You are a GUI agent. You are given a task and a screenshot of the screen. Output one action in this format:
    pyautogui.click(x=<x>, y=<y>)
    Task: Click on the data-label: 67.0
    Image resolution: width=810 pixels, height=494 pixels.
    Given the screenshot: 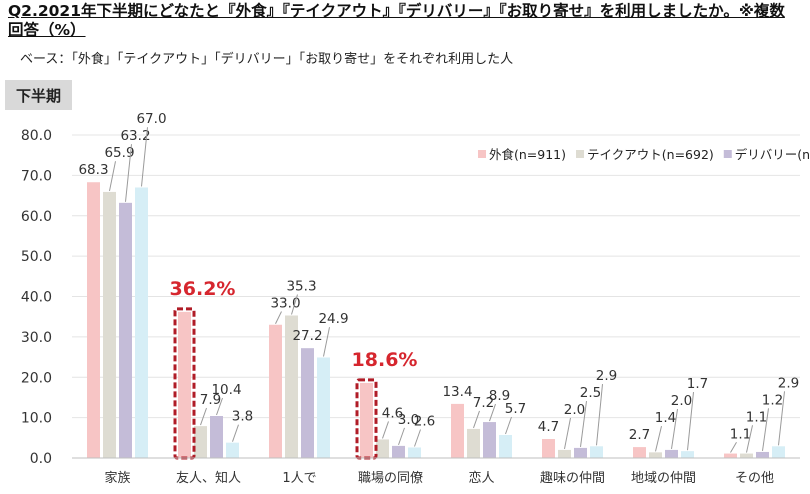 What is the action you would take?
    pyautogui.click(x=151, y=119)
    